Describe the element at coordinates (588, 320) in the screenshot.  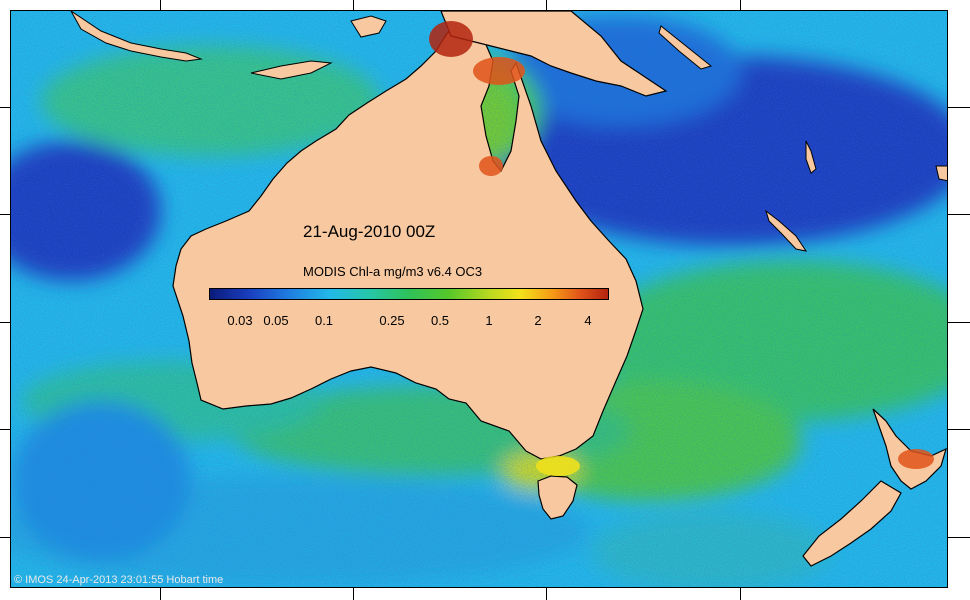
I see `colorbar-tick-label: 4` at that location.